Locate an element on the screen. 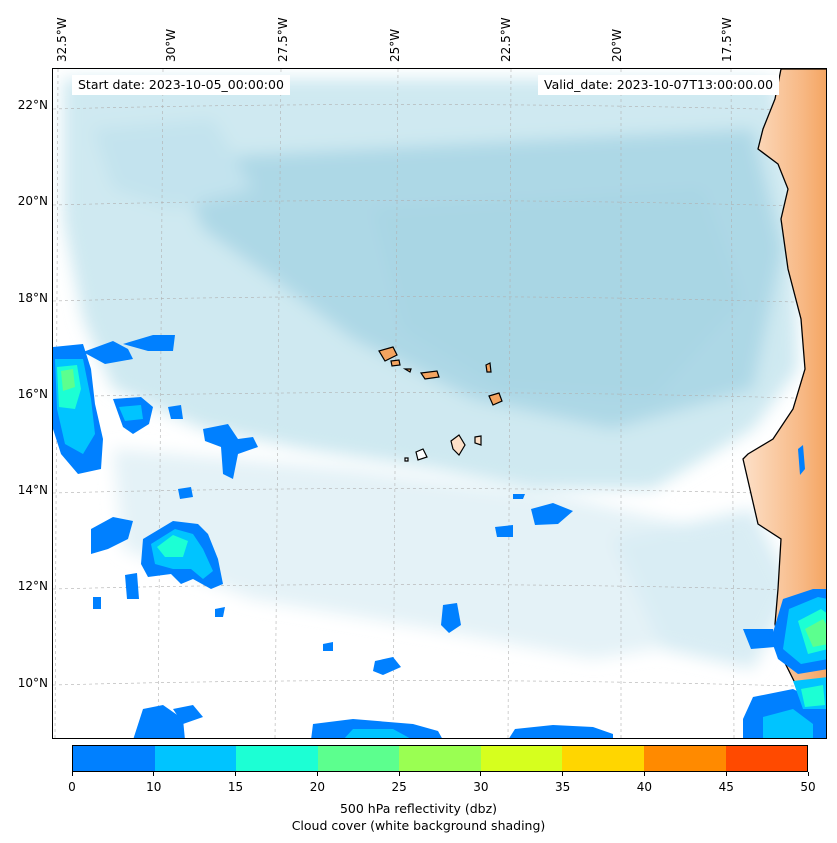  colorbar-tick-label: 50 is located at coordinates (808, 787).